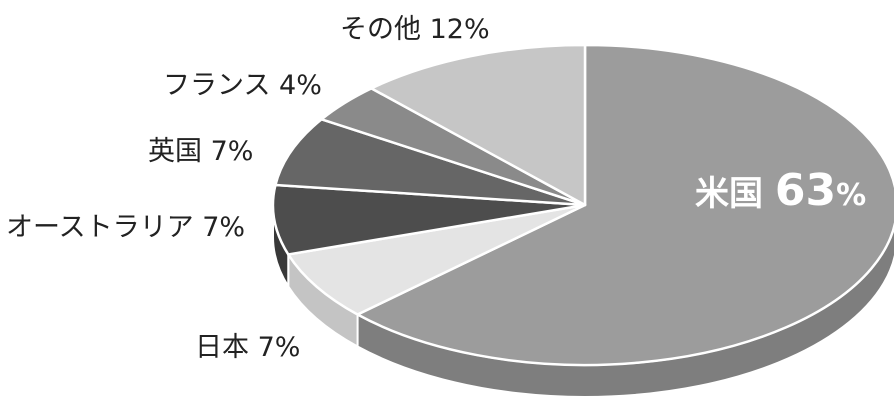 The image size is (894, 399). I want to click on slice-label-フランス: フランス 4%, so click(242, 85).